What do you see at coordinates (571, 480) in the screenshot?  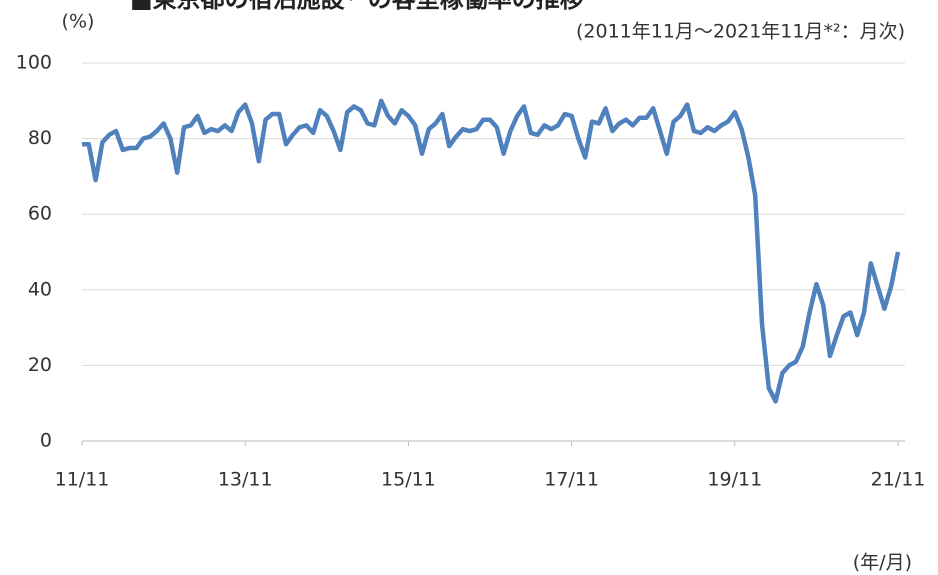 I see `x-tick-label: 17/11` at bounding box center [571, 480].